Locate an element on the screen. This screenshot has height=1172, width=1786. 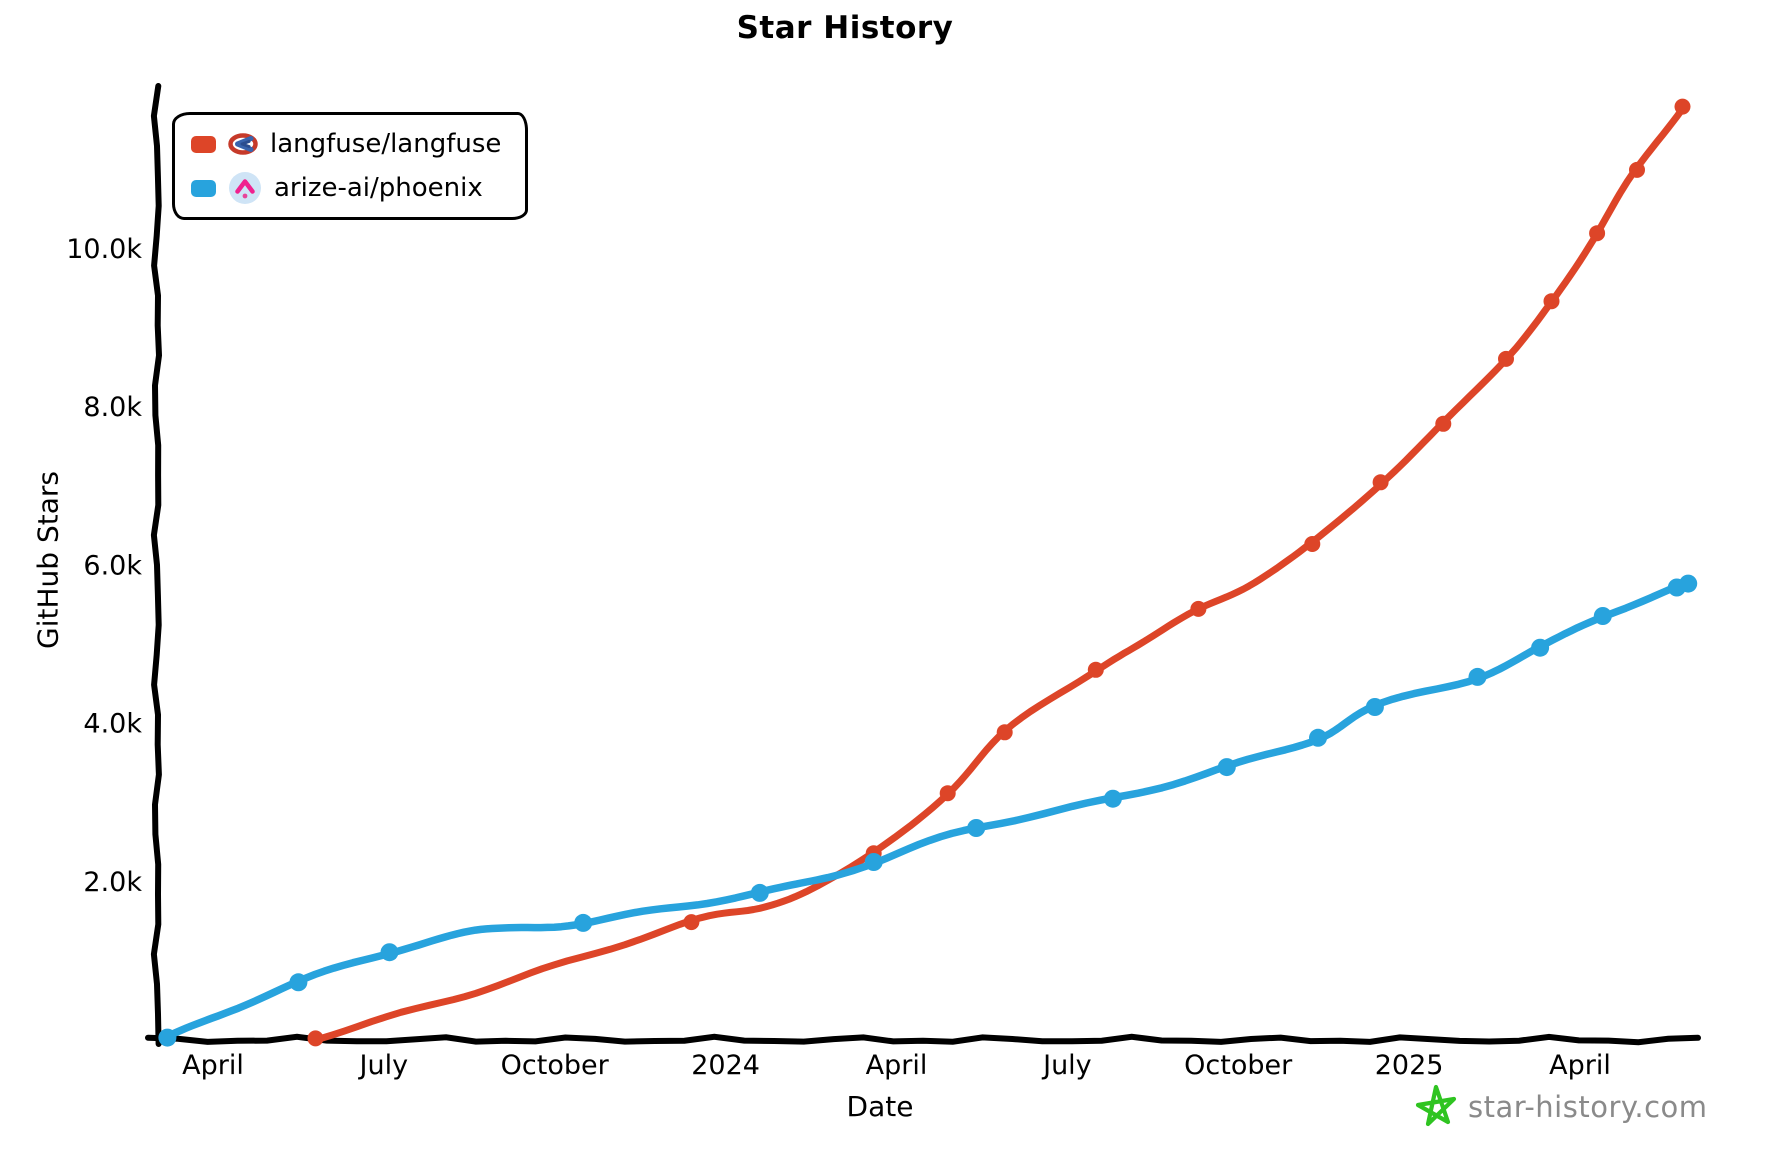
x-tick-label: 2025 is located at coordinates (1409, 1065).